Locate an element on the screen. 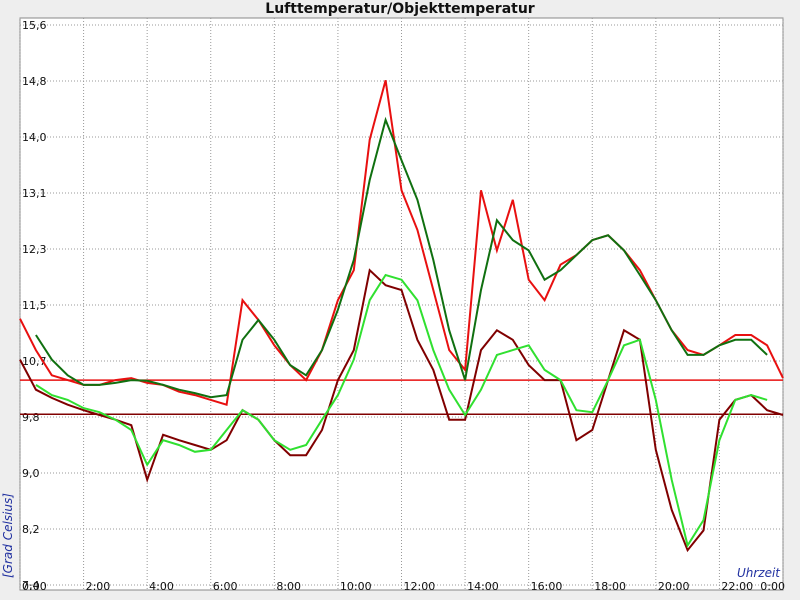  x-axis-label: Uhrzeit is located at coordinates (759, 573).